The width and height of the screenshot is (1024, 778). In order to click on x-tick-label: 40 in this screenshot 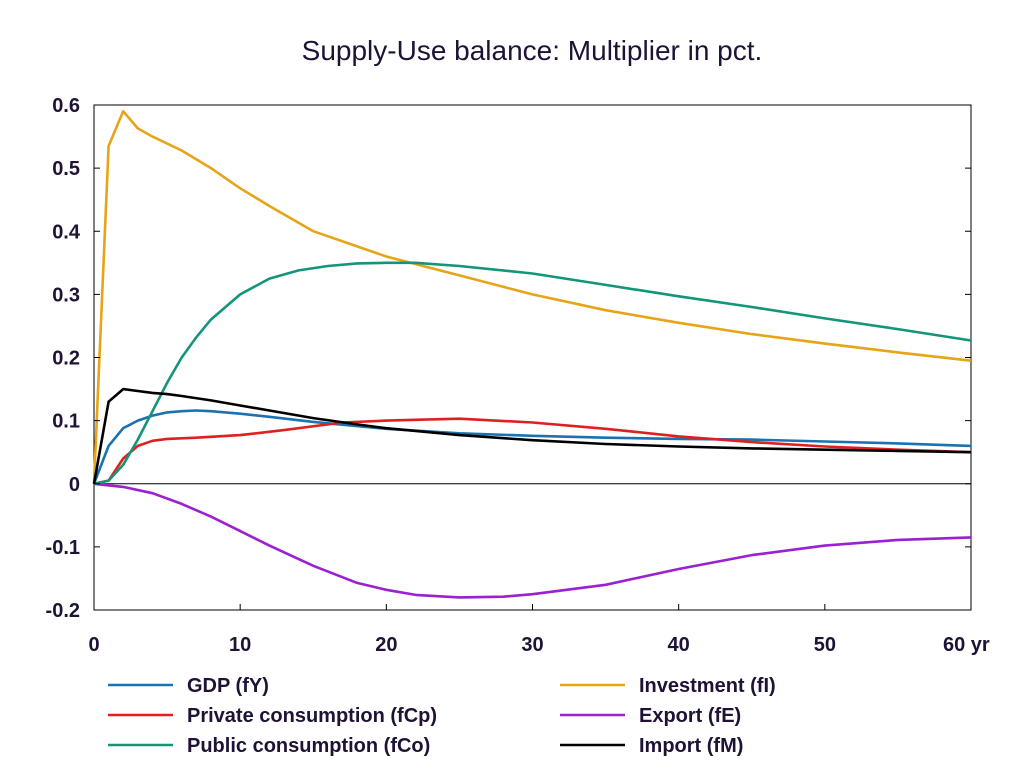, I will do `click(679, 645)`.